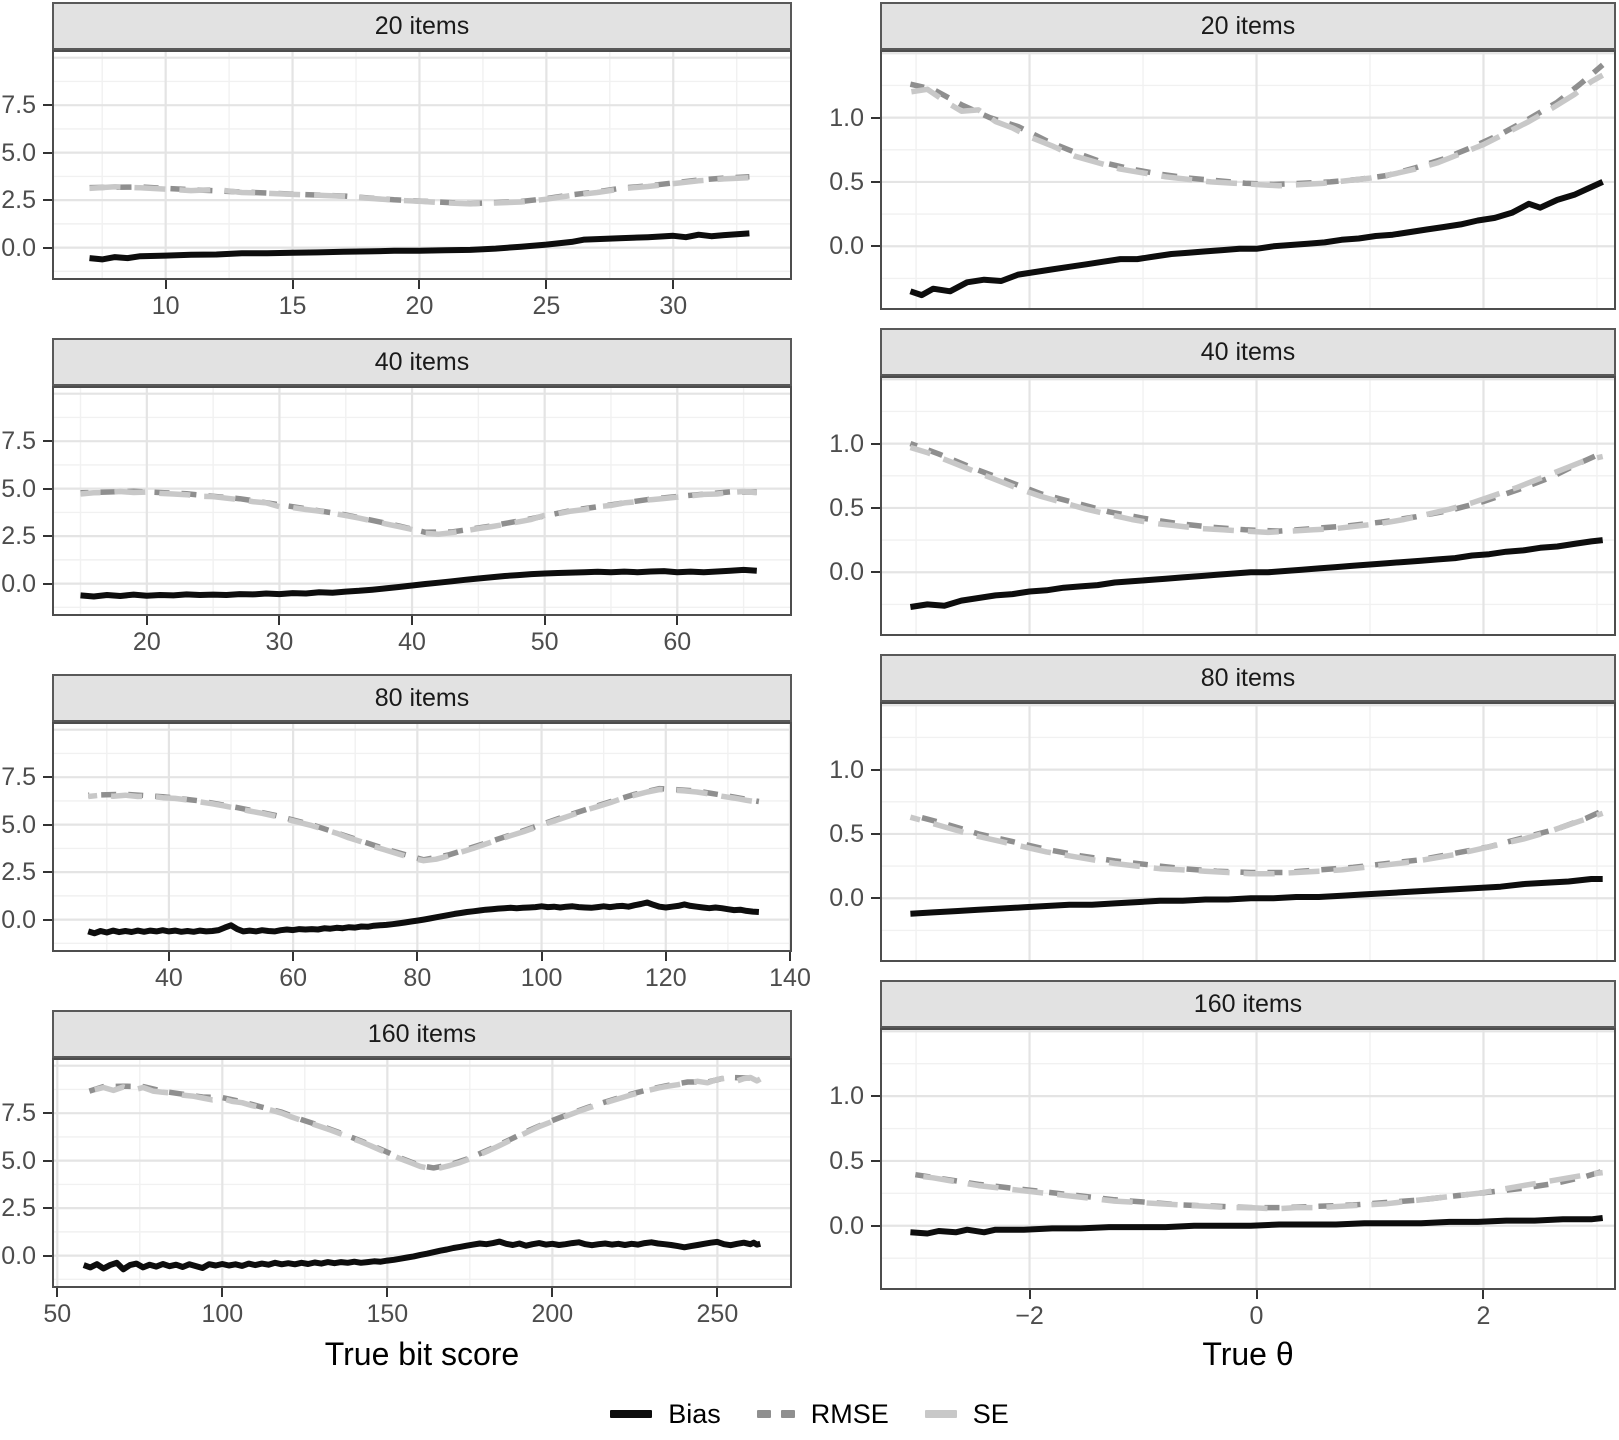  What do you see at coordinates (990, 1413) in the screenshot?
I see `legend-label-se: SE` at bounding box center [990, 1413].